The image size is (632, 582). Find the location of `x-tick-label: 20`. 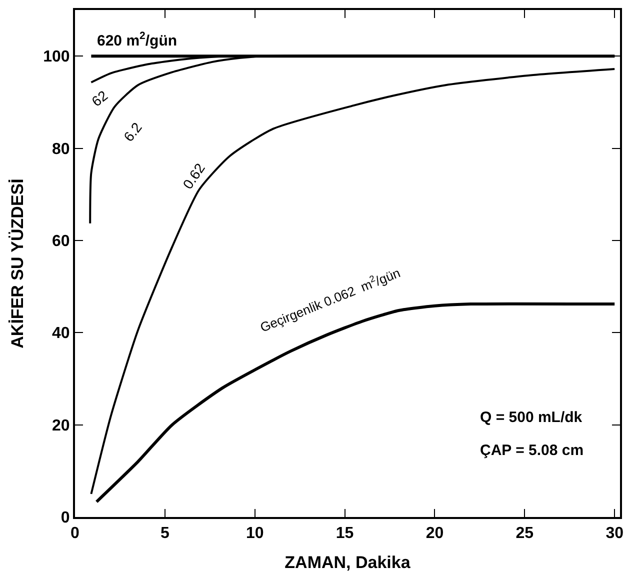

x-tick-label: 20 is located at coordinates (435, 533).